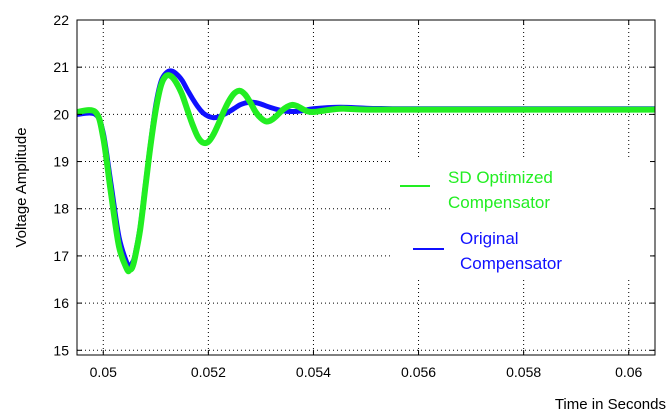 This screenshot has width=670, height=417. What do you see at coordinates (61, 114) in the screenshot?
I see `y-tick-label: 20` at bounding box center [61, 114].